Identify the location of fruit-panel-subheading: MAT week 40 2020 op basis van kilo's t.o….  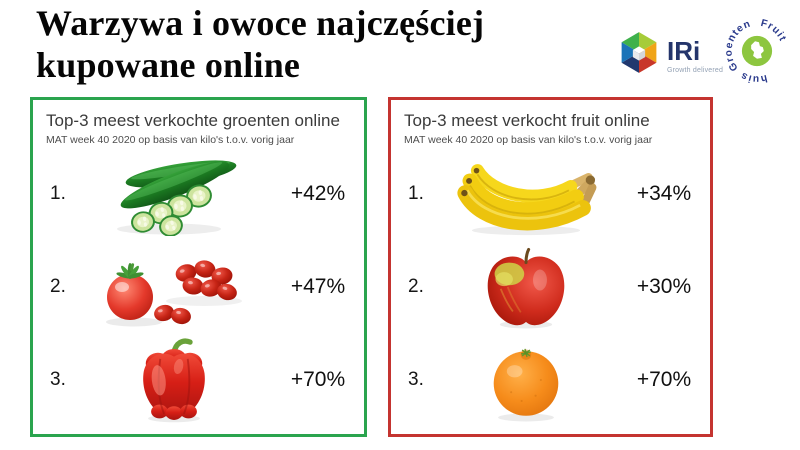
(528, 140).